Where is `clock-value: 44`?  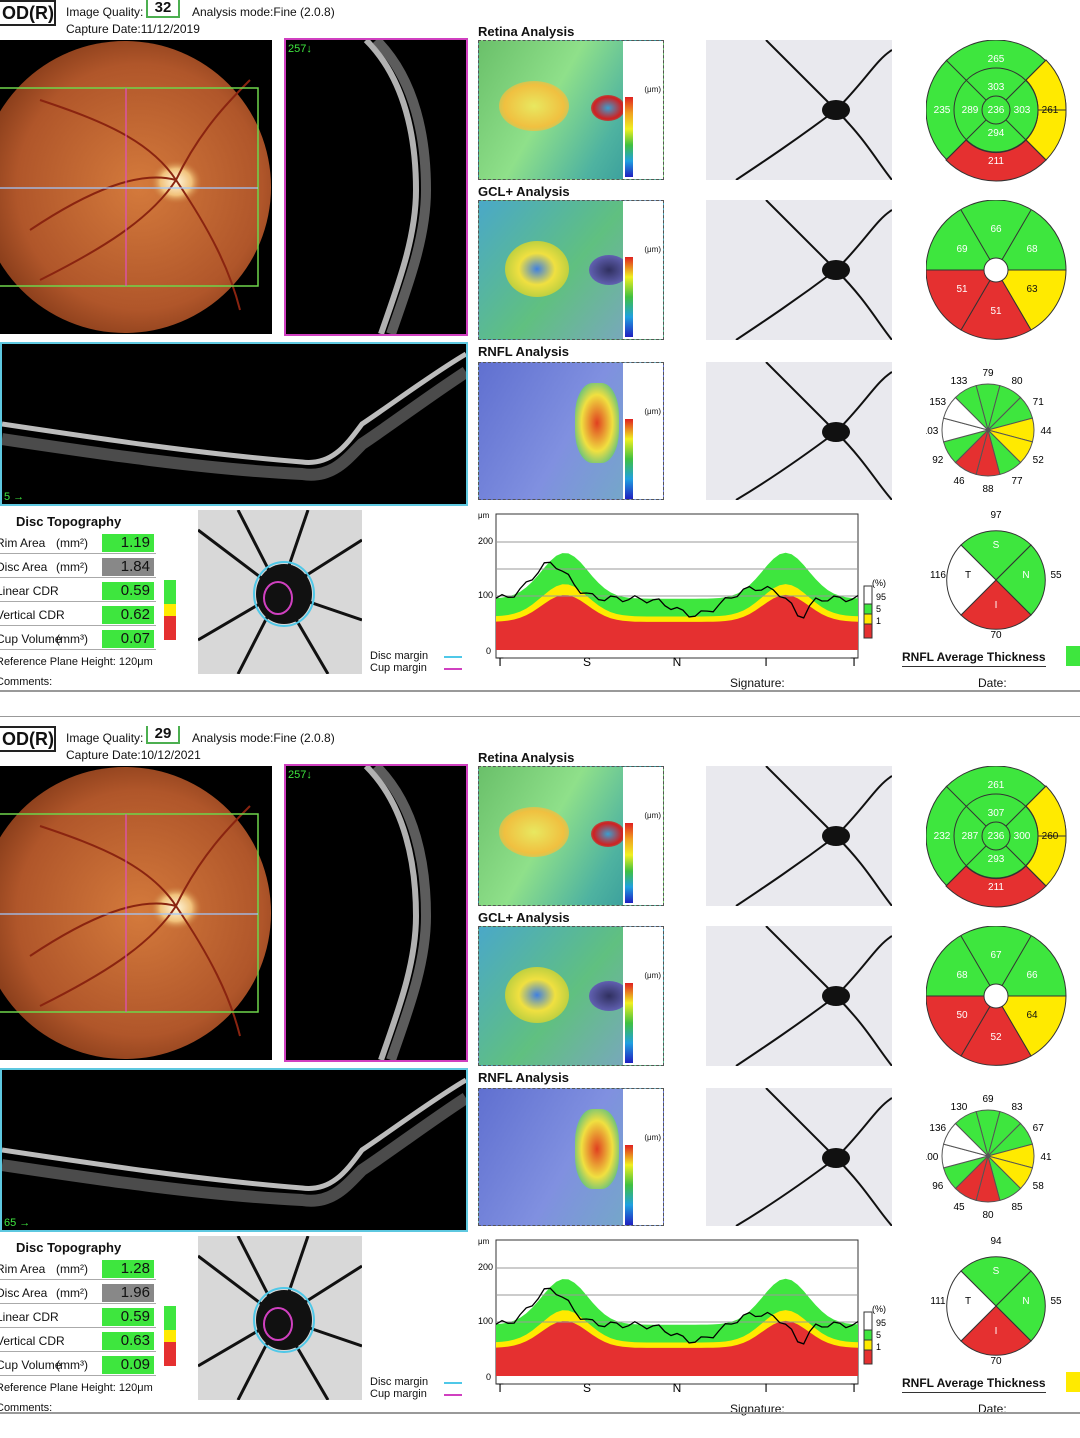 clock-value: 44 is located at coordinates (1046, 431).